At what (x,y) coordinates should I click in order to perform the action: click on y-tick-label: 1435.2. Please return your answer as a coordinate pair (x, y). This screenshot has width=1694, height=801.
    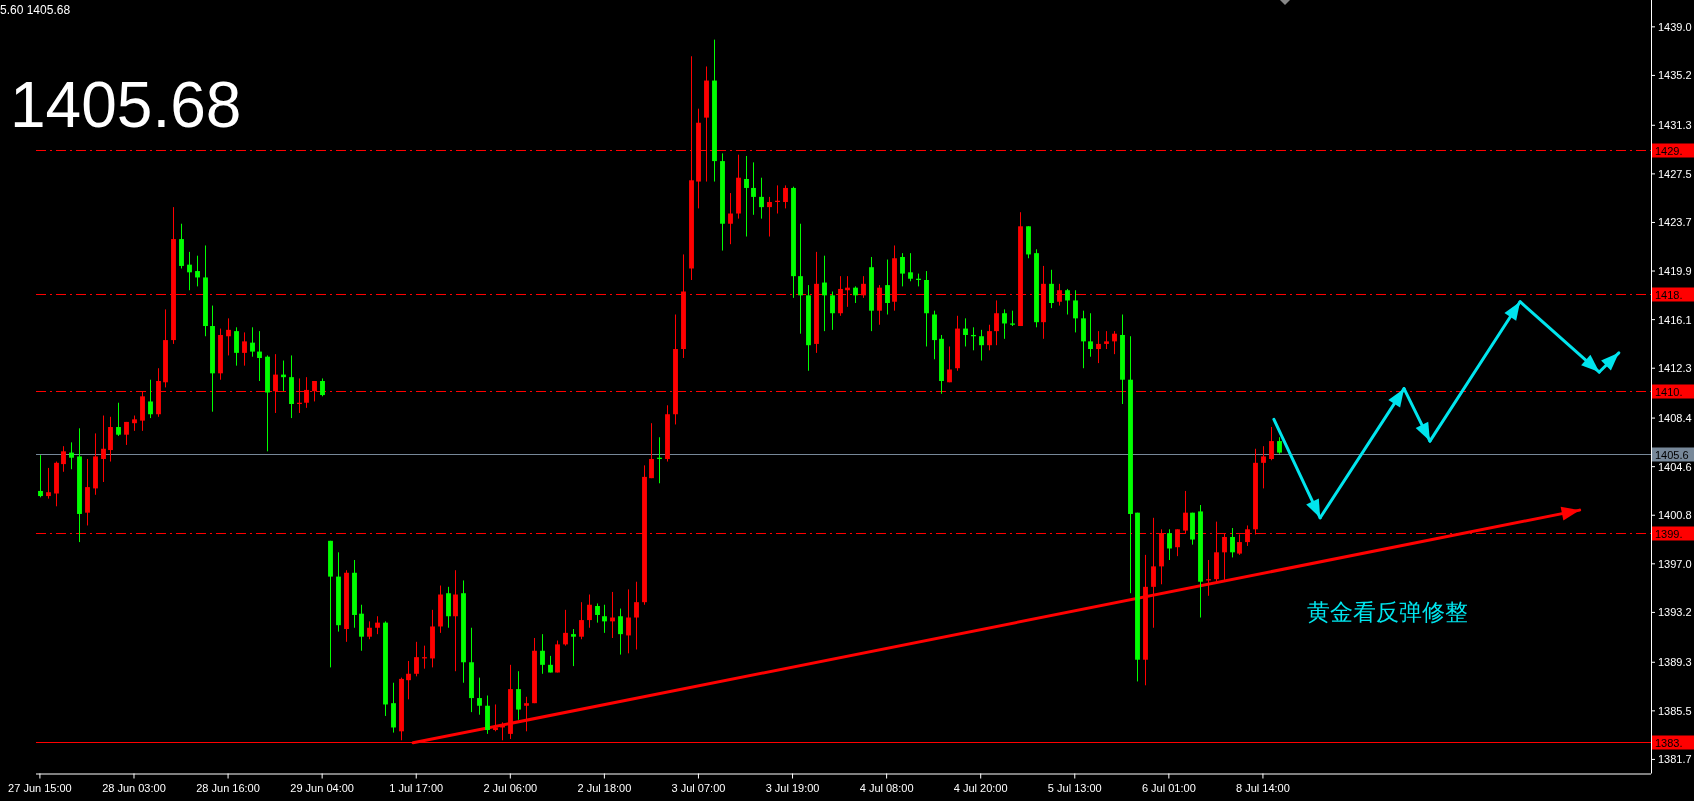
    Looking at the image, I should click on (1675, 75).